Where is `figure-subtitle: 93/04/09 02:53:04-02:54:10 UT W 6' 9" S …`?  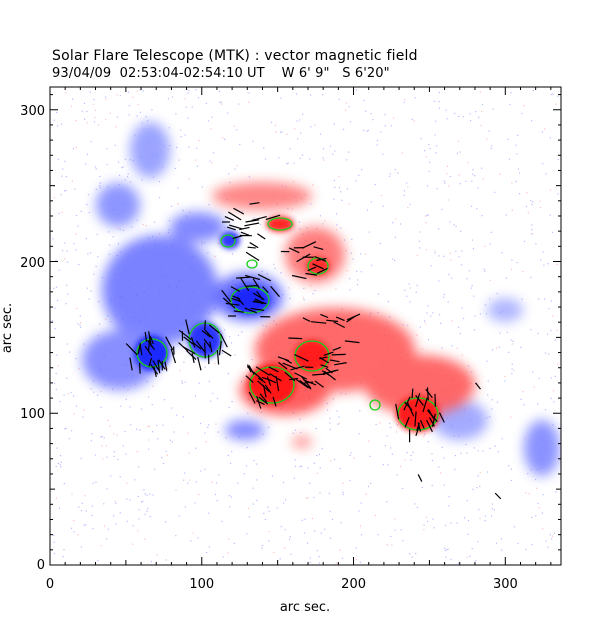
figure-subtitle: 93/04/09 02:53:04-02:54:10 UT W 6' 9" S … is located at coordinates (221, 73).